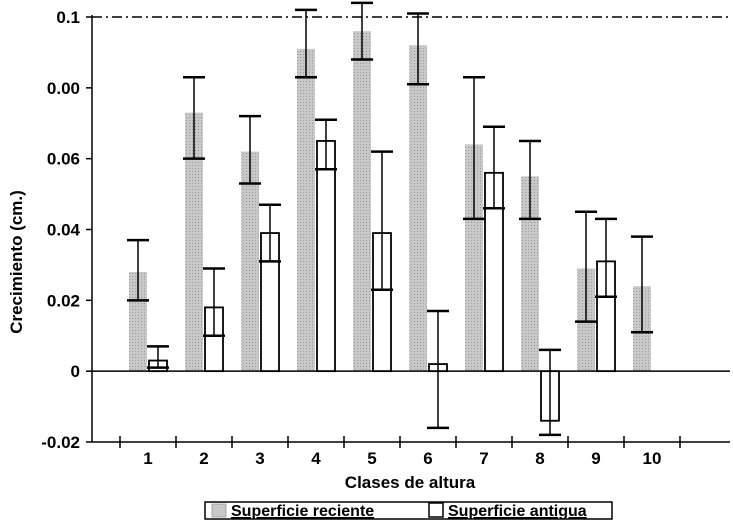  I want to click on y-tick-label: 0.02, so click(63, 300).